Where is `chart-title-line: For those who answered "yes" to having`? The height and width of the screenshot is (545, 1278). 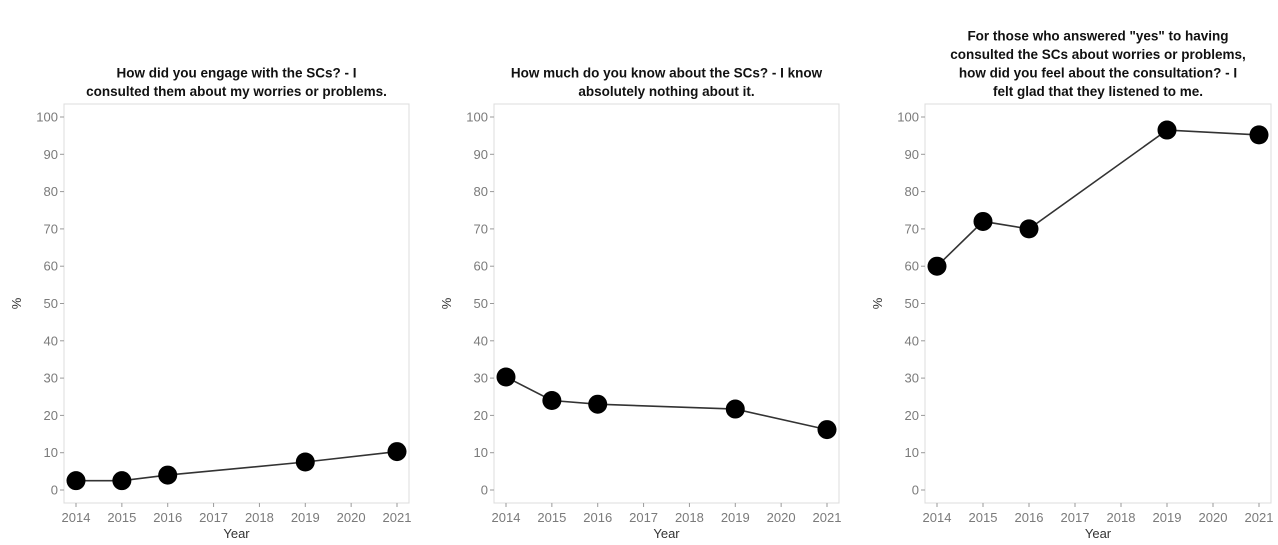 chart-title-line: For those who answered "yes" to having is located at coordinates (1097, 36).